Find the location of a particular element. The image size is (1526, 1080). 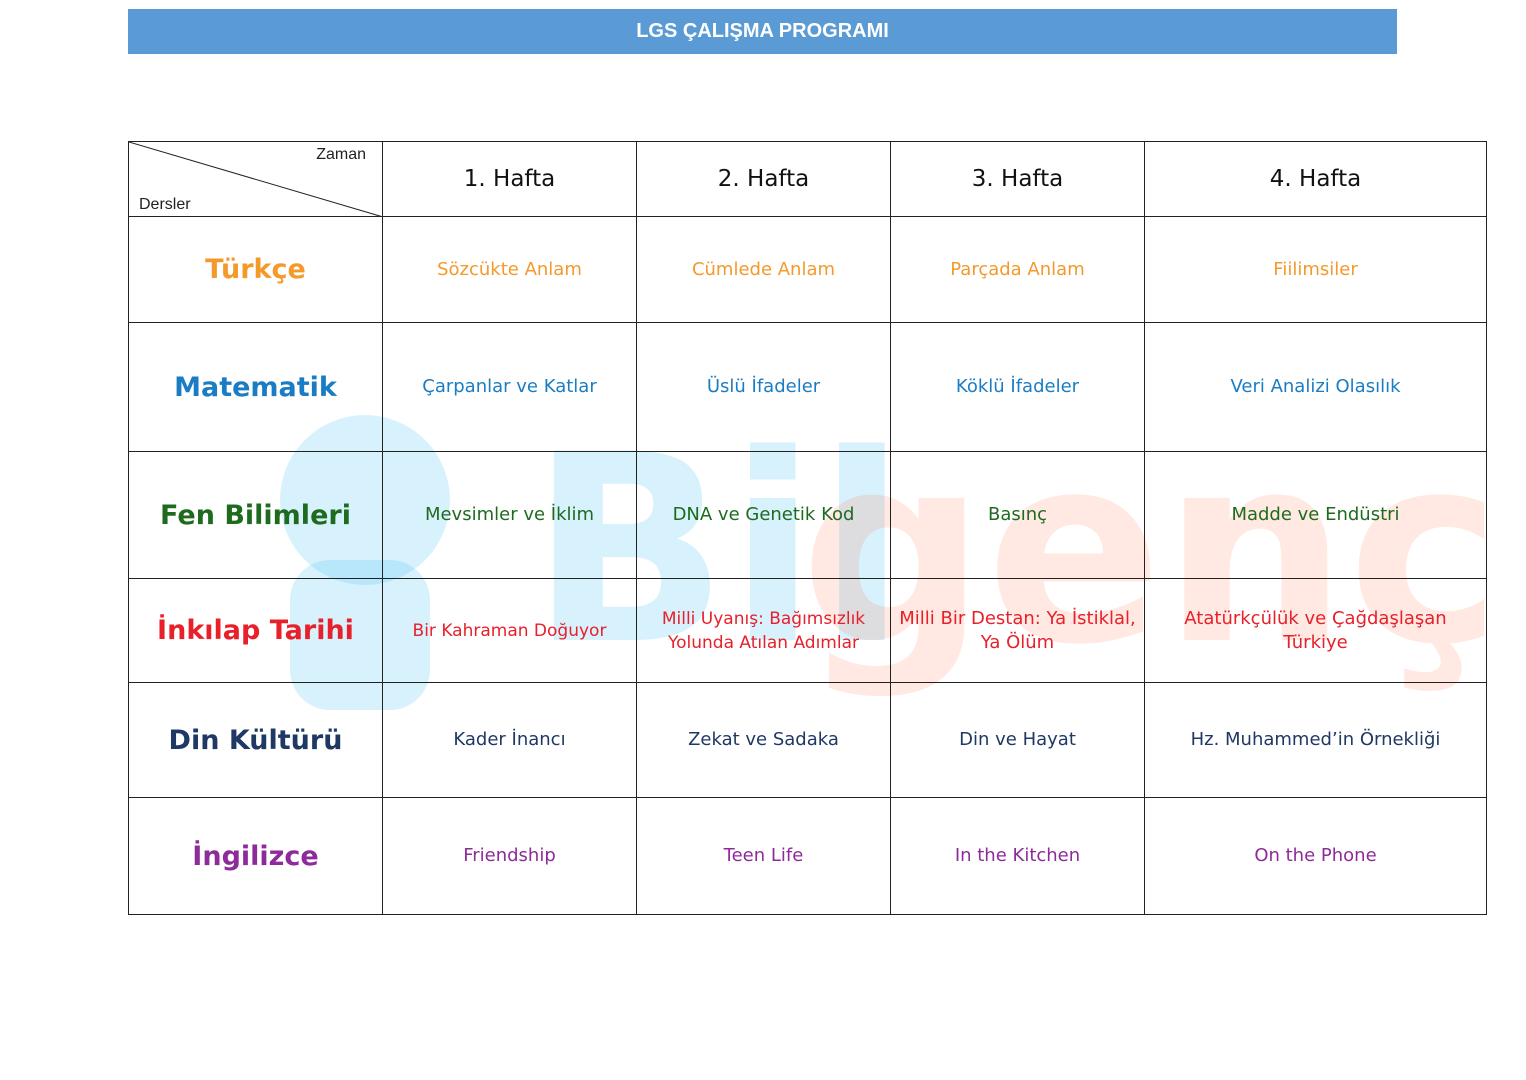

topic-cell: Veri Analizi Olasılık is located at coordinates (1315, 387).